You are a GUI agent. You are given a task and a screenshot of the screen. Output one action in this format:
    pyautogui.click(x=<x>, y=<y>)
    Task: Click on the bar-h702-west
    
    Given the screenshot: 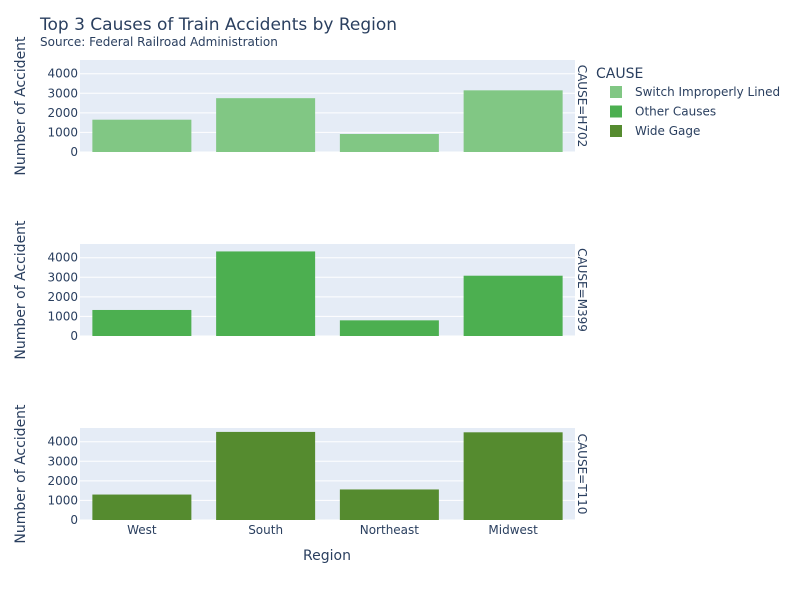 What is the action you would take?
    pyautogui.click(x=142, y=135)
    